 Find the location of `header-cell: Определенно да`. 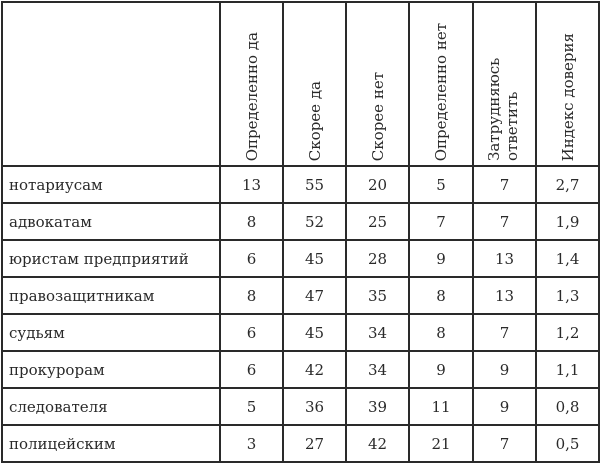

header-cell: Определенно да is located at coordinates (251, 84).